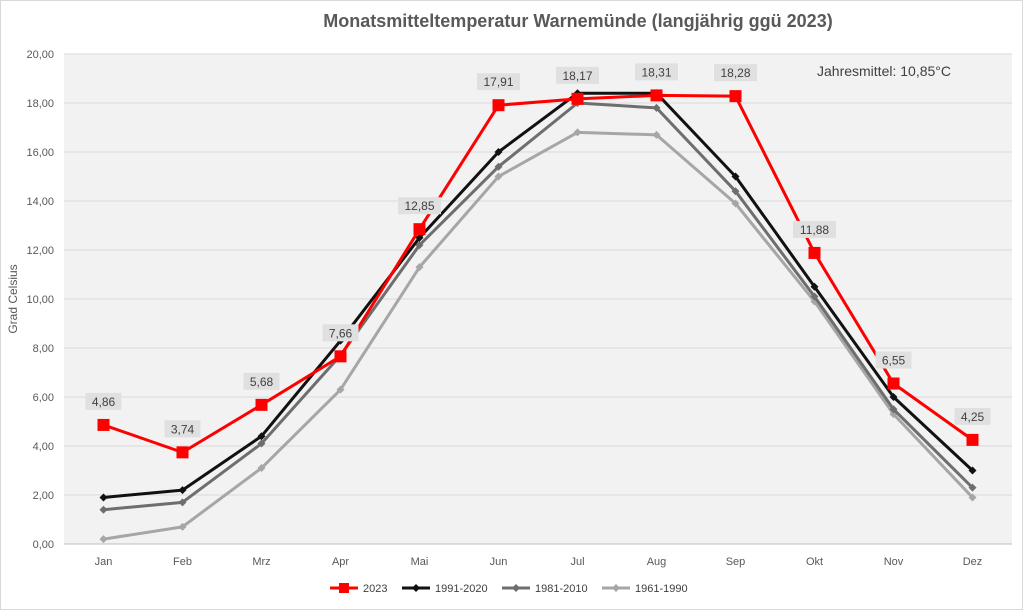  I want to click on data-label: 3,74, so click(183, 429).